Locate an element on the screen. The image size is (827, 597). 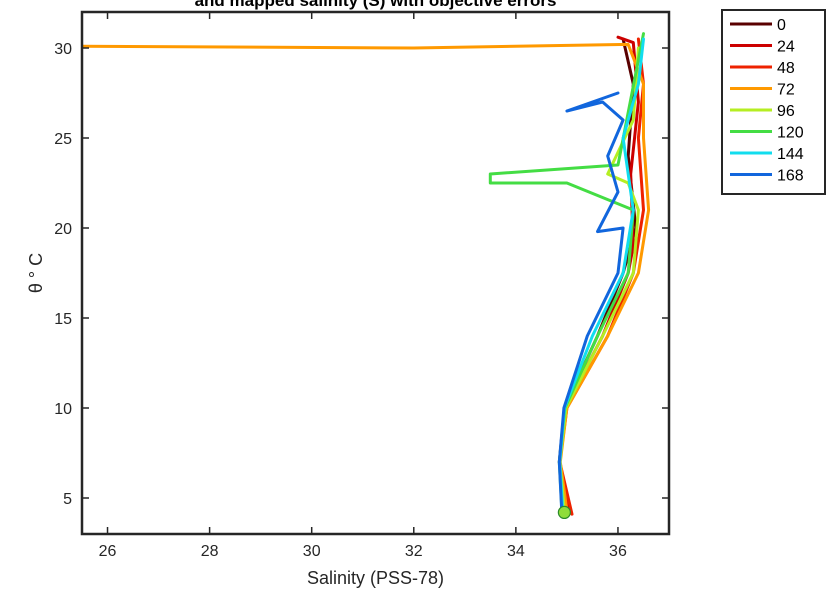
legend-label-72: 72 is located at coordinates (786, 90).